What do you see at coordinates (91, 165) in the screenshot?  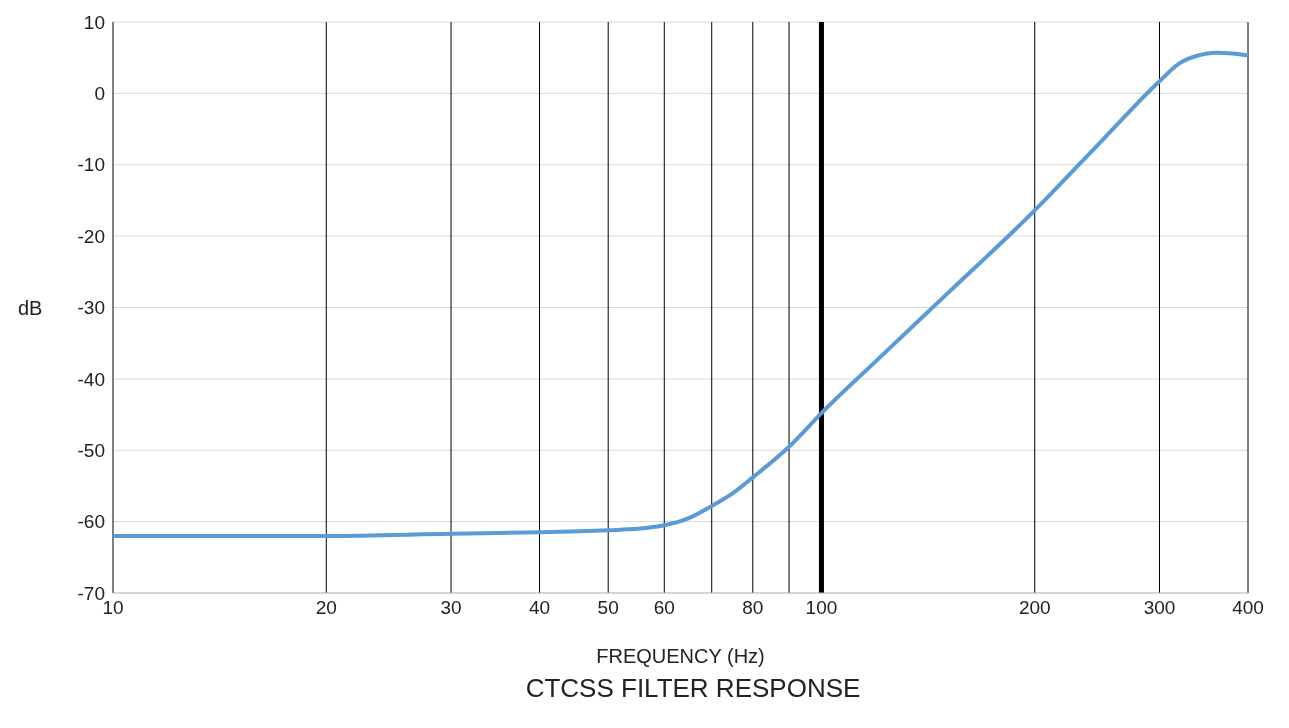 I see `y-tick-label: -10` at bounding box center [91, 165].